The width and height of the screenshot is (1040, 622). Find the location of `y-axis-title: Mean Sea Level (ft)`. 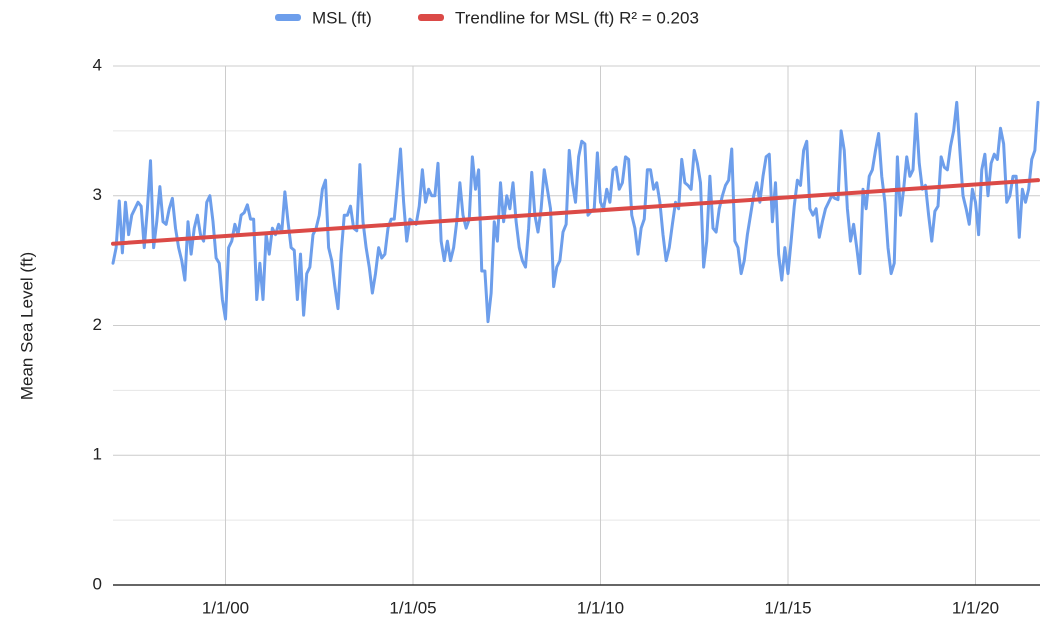

y-axis-title: Mean Sea Level (ft) is located at coordinates (26, 326).